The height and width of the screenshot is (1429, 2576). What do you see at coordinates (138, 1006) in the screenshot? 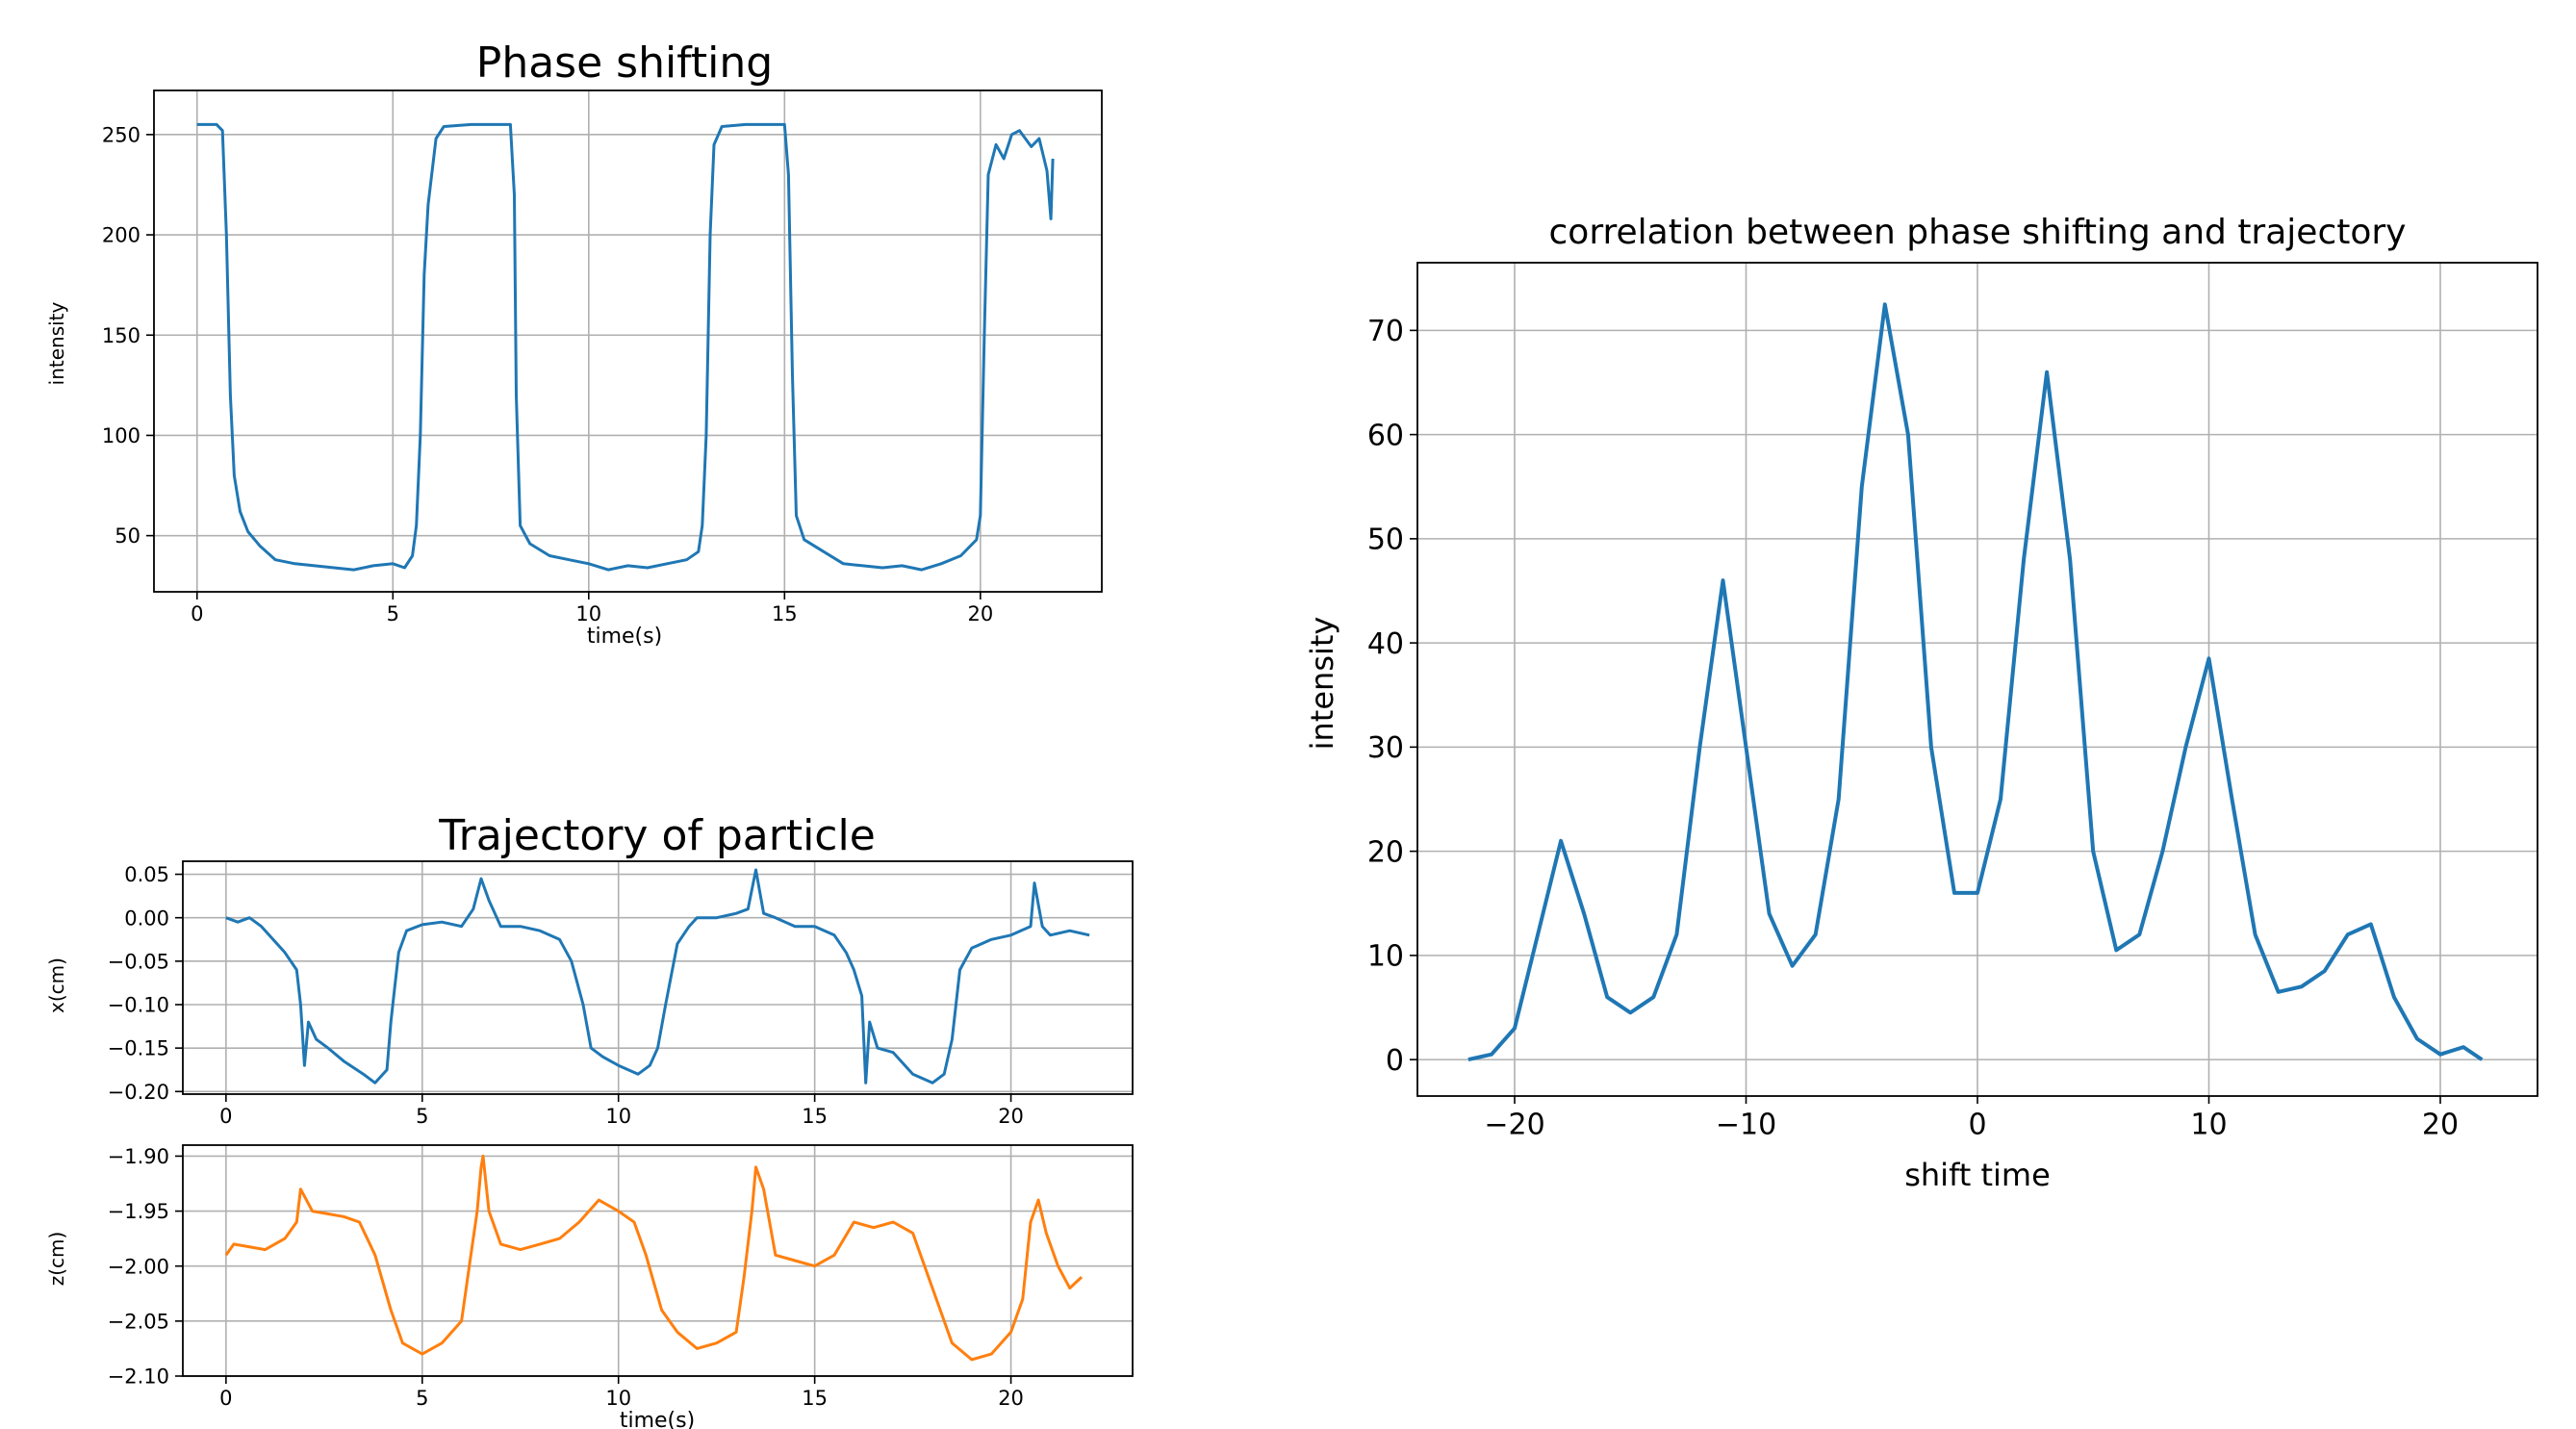
I see `x-ytick-label-3: −0.10` at bounding box center [138, 1006].